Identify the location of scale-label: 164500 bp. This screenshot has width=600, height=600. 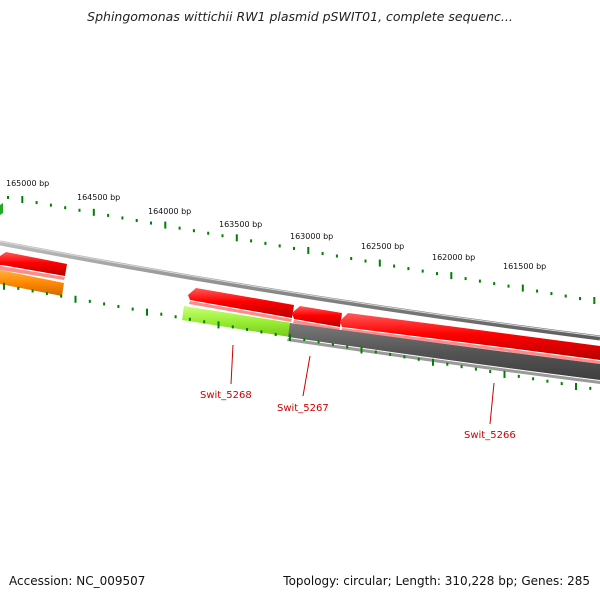
(98, 197).